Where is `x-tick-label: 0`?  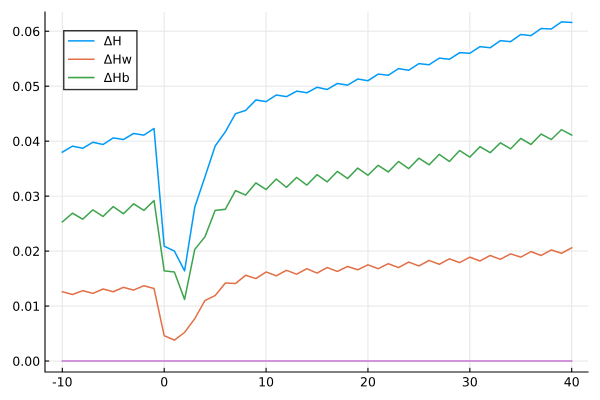 x-tick-label: 0 is located at coordinates (164, 382).